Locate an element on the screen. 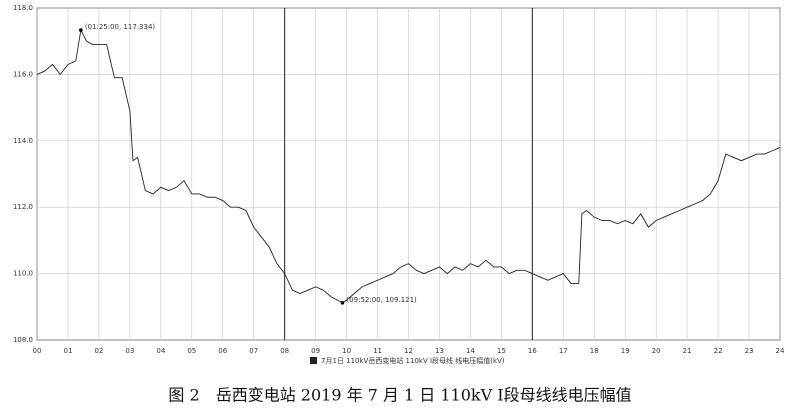  caption: 图 2 岳西变电站 2019 年 7 月 1 日 110kV Ⅰ段母线线电压幅值 is located at coordinates (399, 395).